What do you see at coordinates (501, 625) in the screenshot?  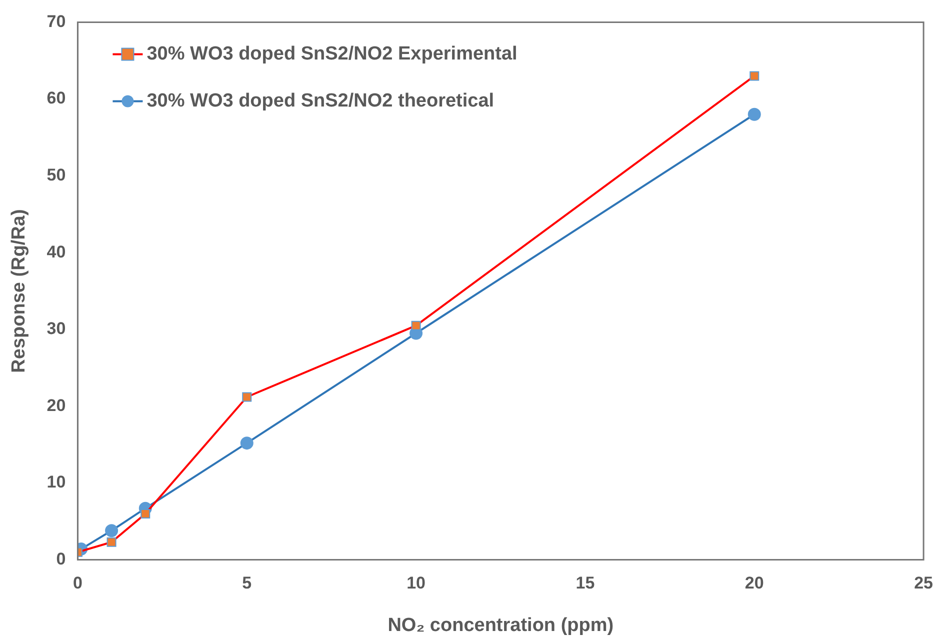 I see `x-axis-title: NO₂ concentration (ppm)` at bounding box center [501, 625].